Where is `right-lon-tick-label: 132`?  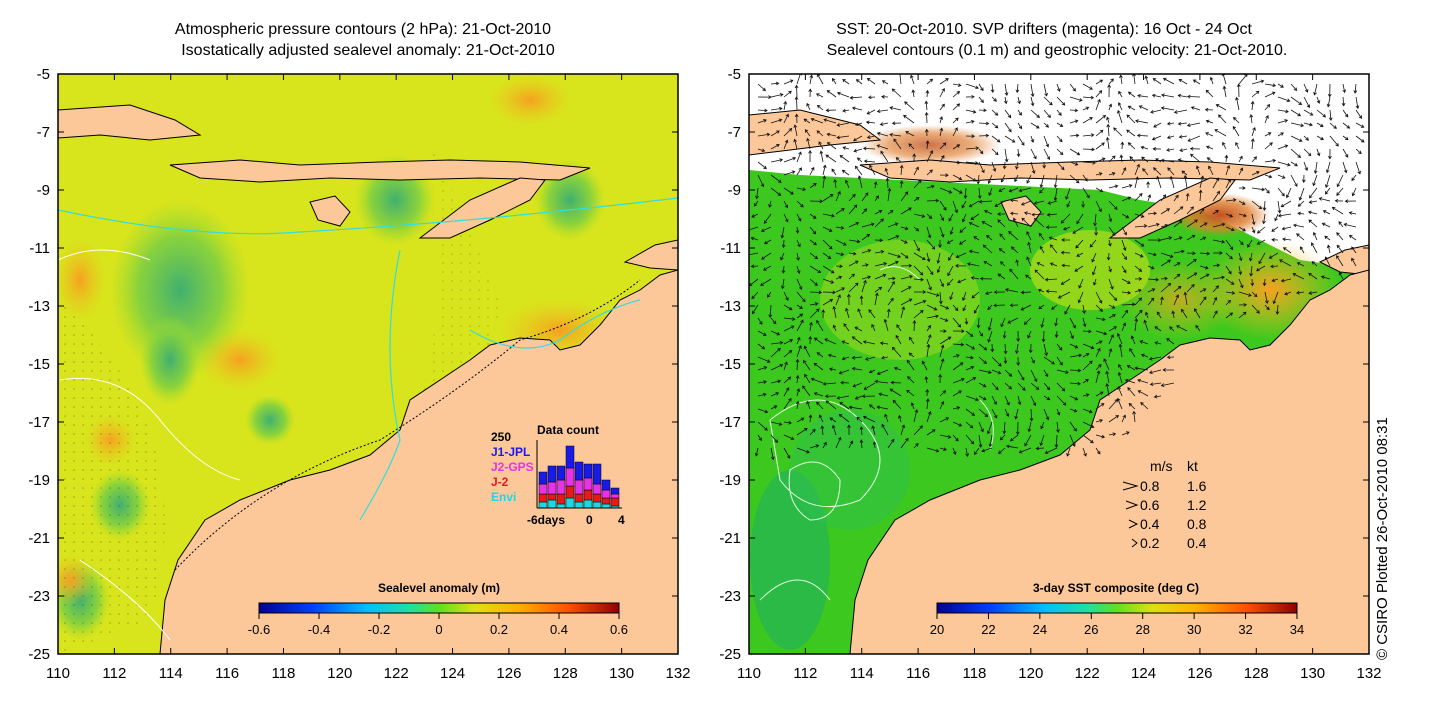 right-lon-tick-label: 132 is located at coordinates (1368, 673).